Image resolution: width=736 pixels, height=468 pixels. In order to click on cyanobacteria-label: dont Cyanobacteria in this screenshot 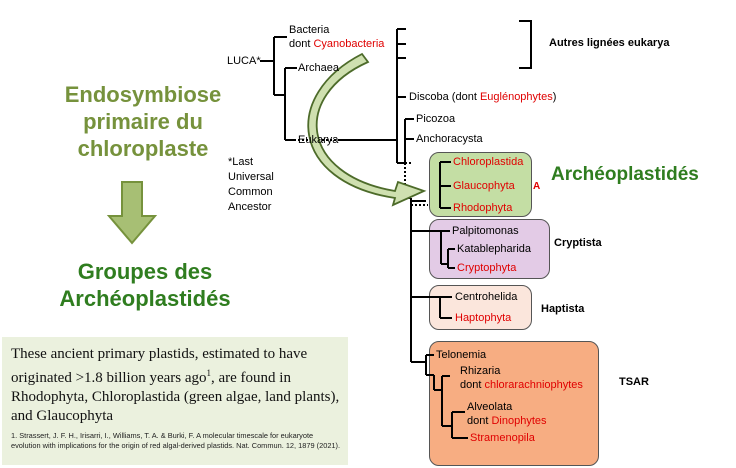, I will do `click(336, 44)`.